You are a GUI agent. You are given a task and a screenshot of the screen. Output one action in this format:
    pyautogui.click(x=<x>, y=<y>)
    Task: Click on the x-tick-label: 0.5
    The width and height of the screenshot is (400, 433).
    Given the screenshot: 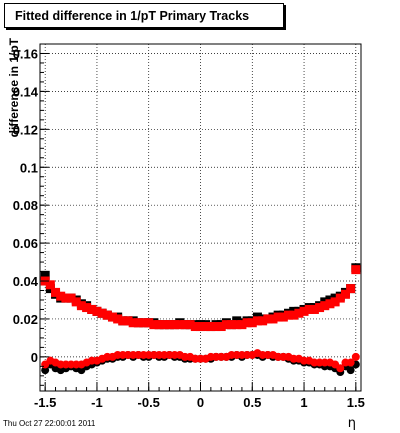 What is the action you would take?
    pyautogui.click(x=252, y=402)
    